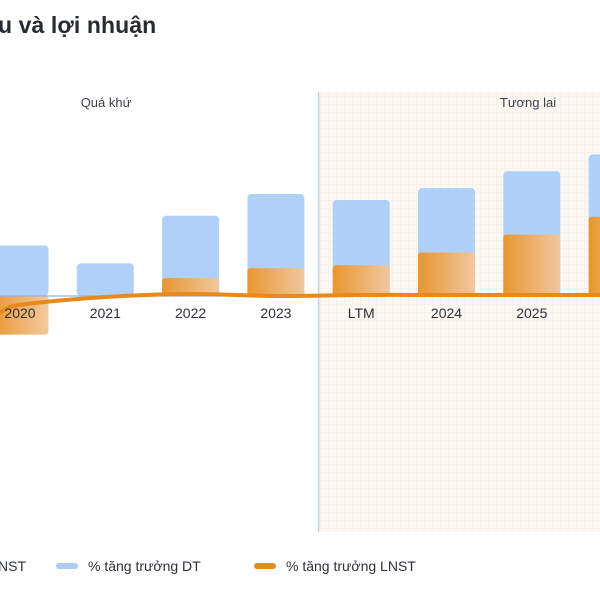 The height and width of the screenshot is (600, 600). I want to click on legend-partial-label: NST, so click(13, 566).